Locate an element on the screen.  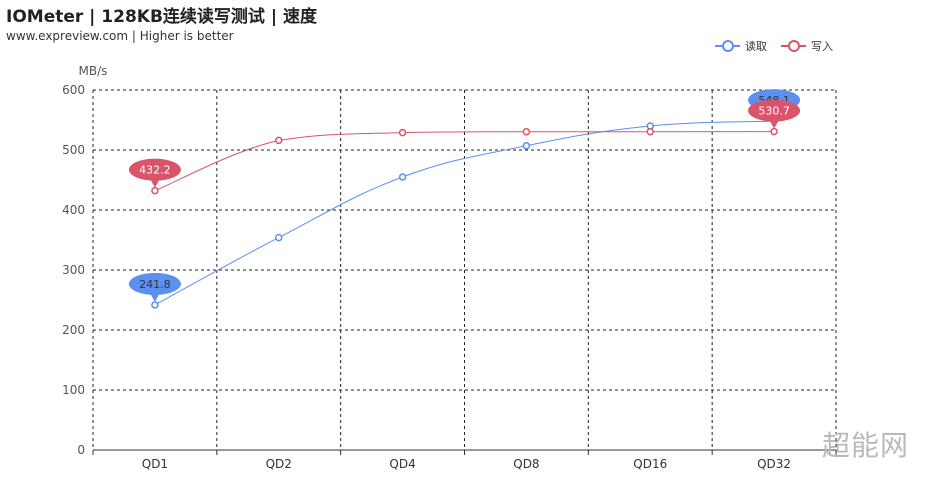
mark-point-label-write: 530.7 is located at coordinates (774, 111).